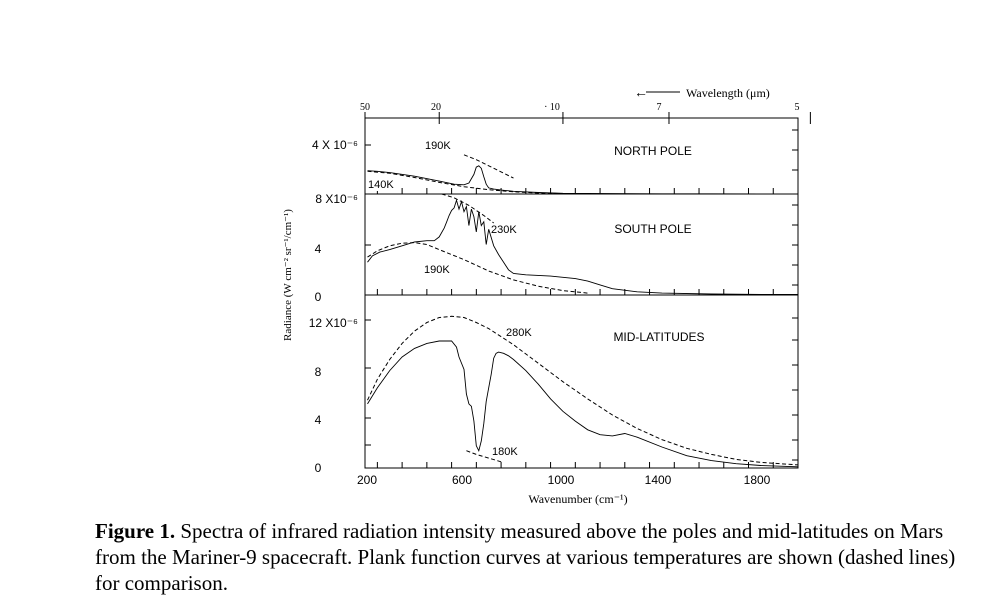 This screenshot has height=616, width=1002. I want to click on wavelength-arrow-icon: ←, so click(641, 92).